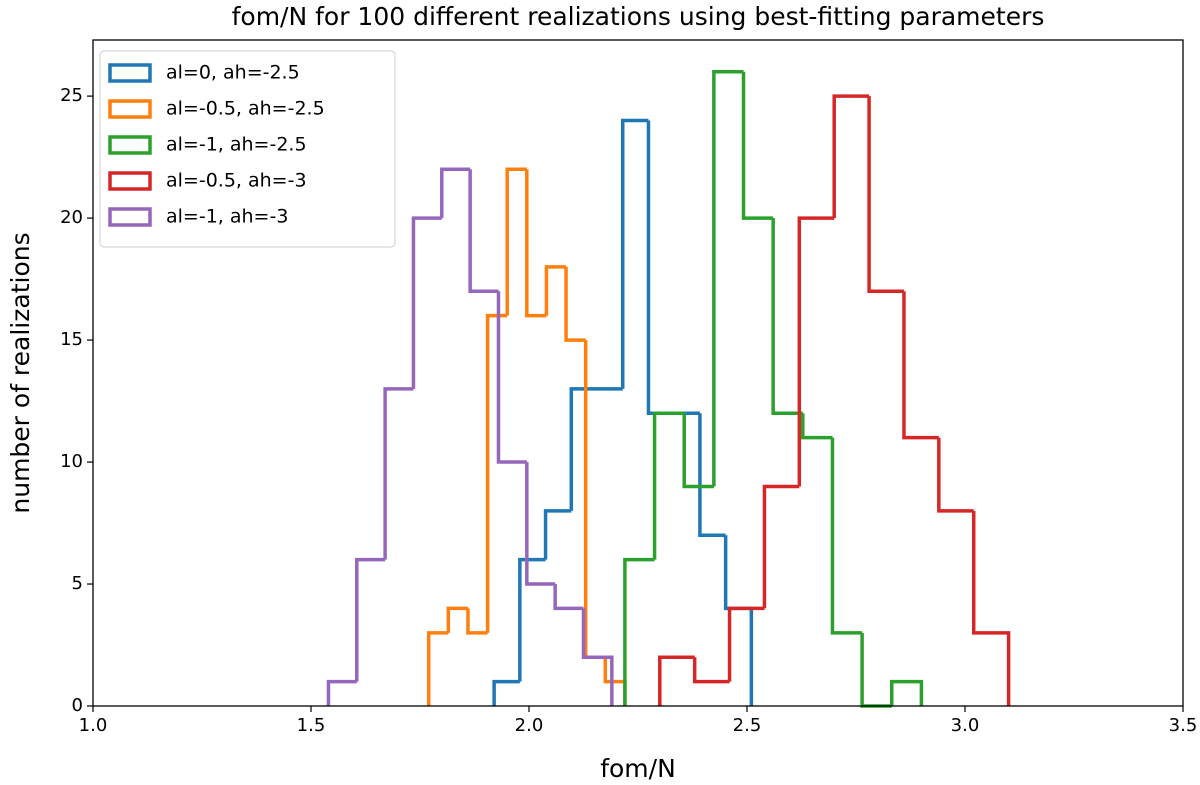 The height and width of the screenshot is (785, 1200). Describe the element at coordinates (93, 725) in the screenshot. I see `x-tick-label: 1.0` at that location.